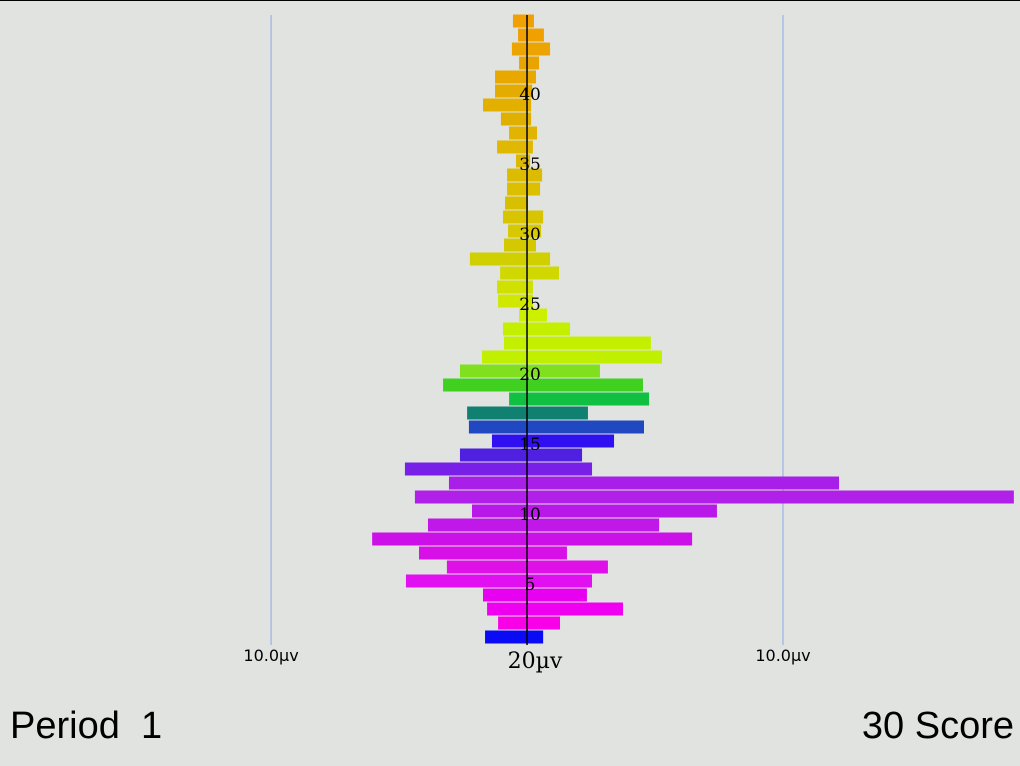 The height and width of the screenshot is (766, 1020). I want to click on y-tick-label: 5, so click(530, 585).